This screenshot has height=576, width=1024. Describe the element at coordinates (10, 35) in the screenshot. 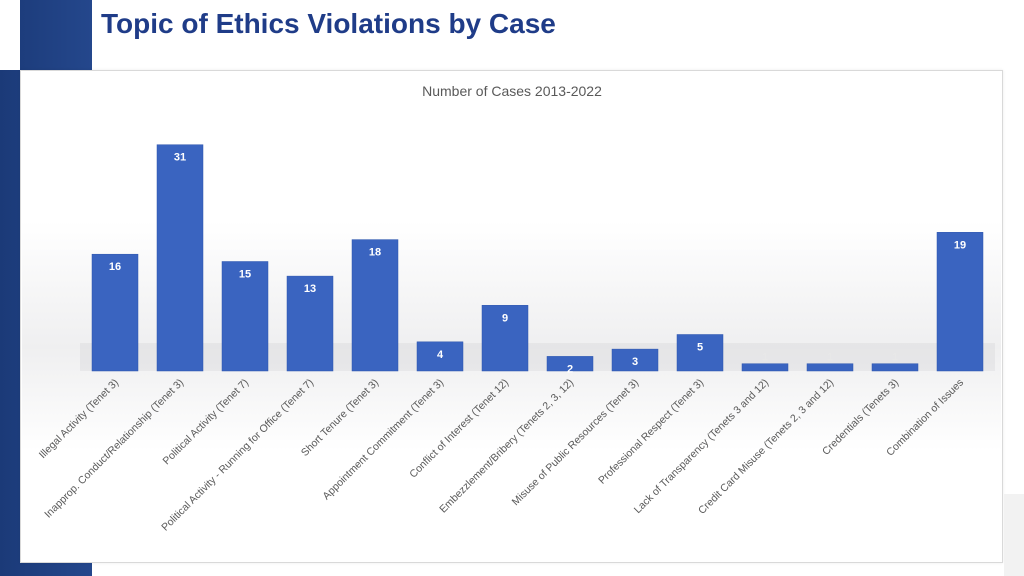

I see `left-band-notch` at that location.